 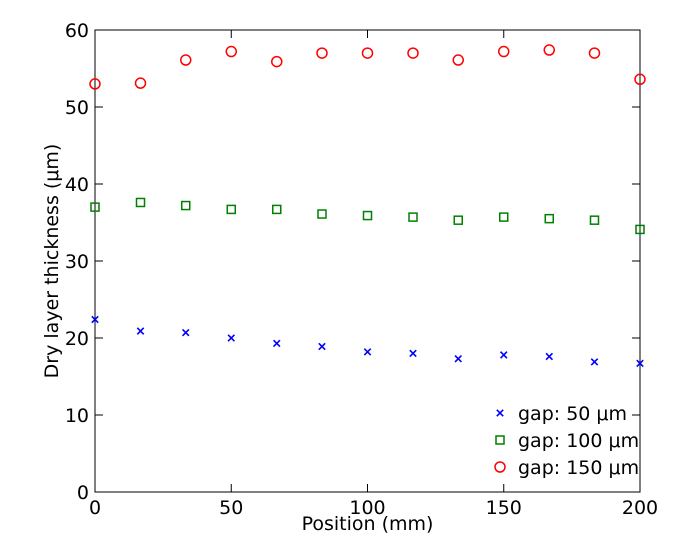 I want to click on y-tick-label: 60, so click(x=77, y=31).